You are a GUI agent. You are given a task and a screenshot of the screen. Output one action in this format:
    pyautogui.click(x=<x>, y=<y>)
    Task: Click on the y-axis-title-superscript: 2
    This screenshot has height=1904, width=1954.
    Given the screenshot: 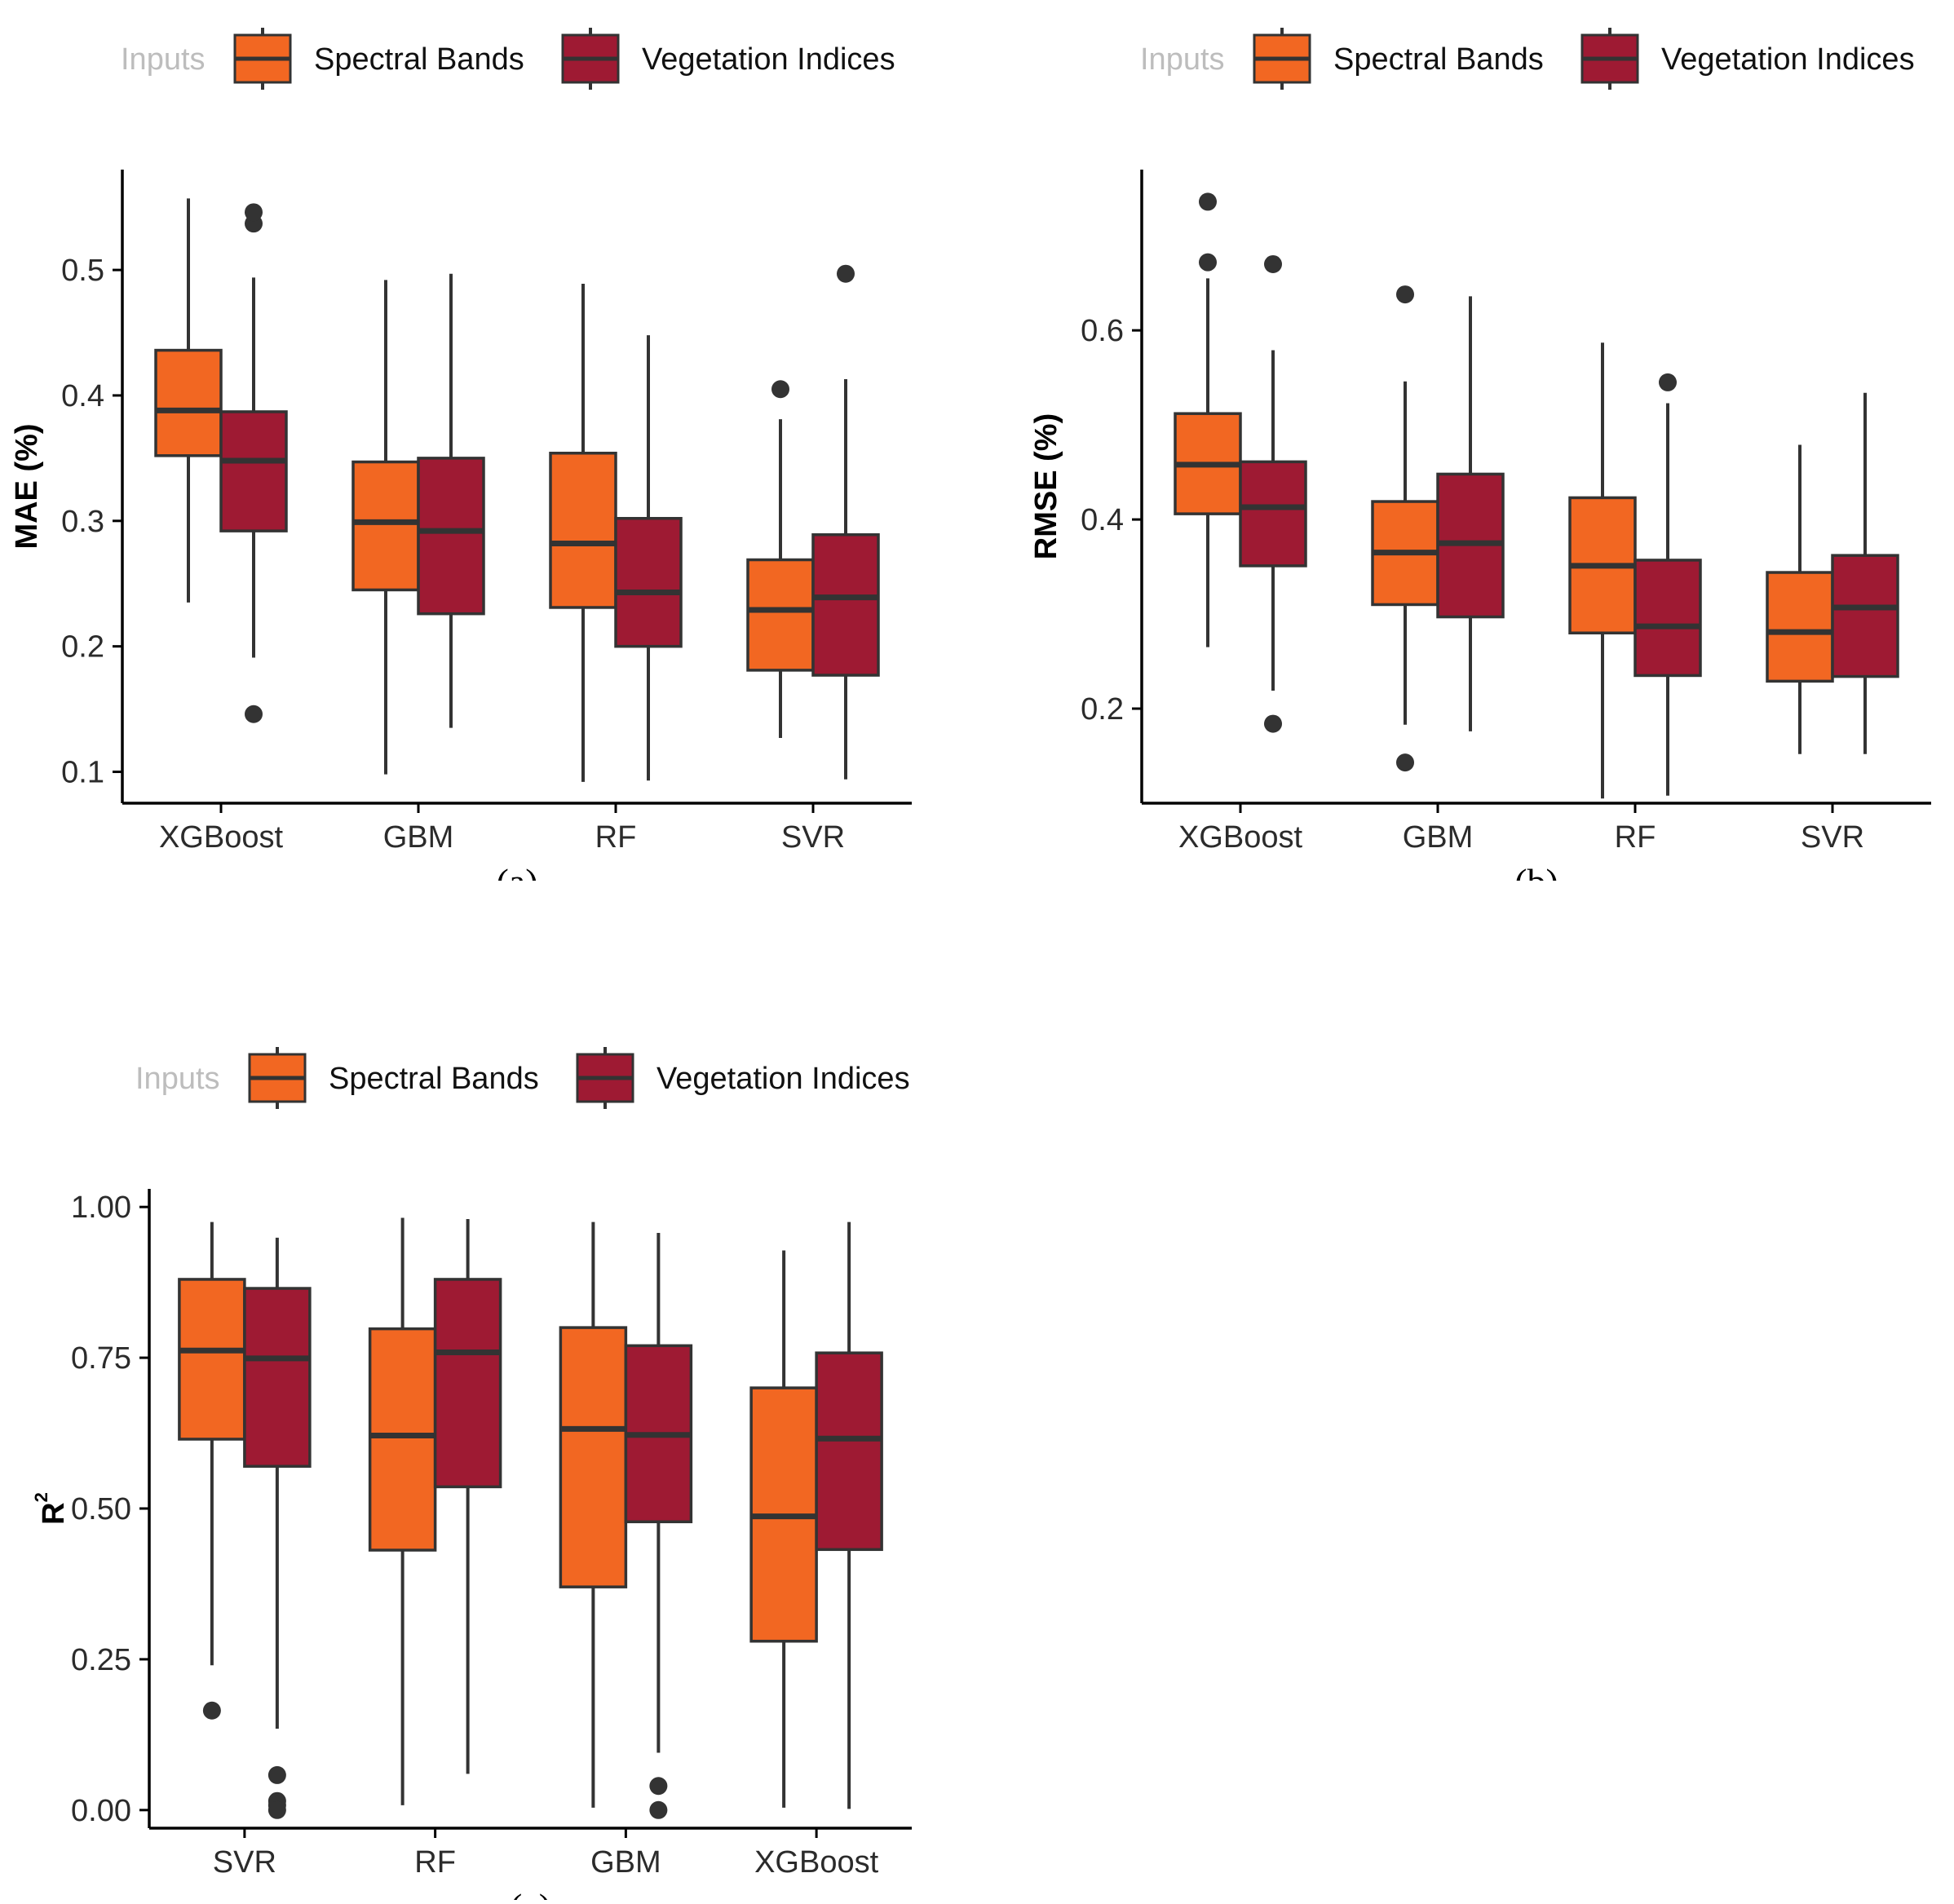 What is the action you would take?
    pyautogui.click(x=41, y=1497)
    